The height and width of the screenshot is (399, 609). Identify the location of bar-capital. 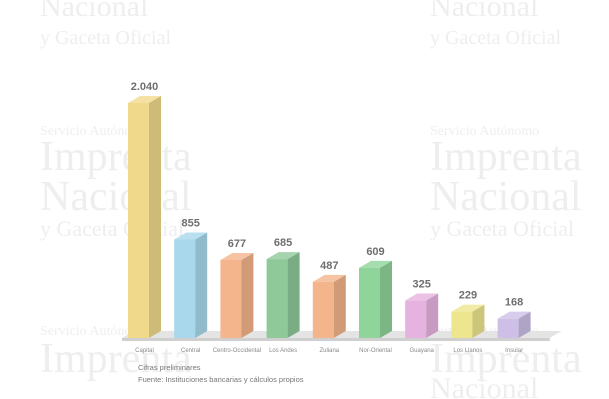
(144, 217).